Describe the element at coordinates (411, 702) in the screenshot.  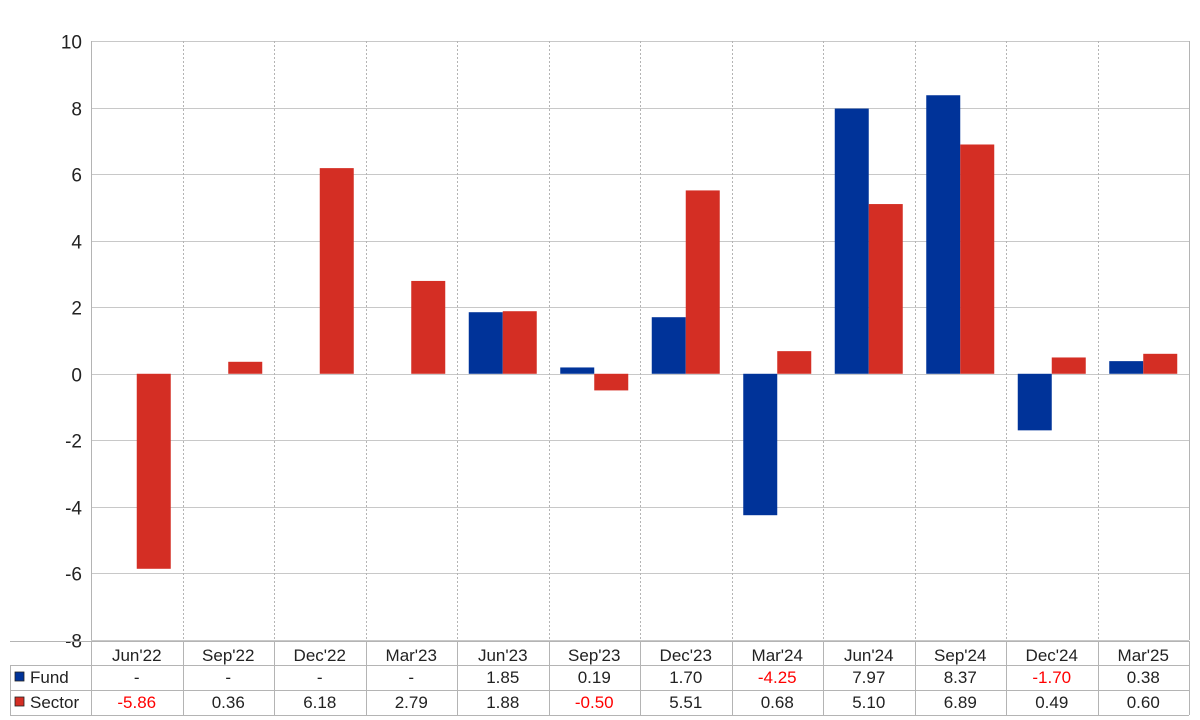
I see `table-value-sector: 2.79` at that location.